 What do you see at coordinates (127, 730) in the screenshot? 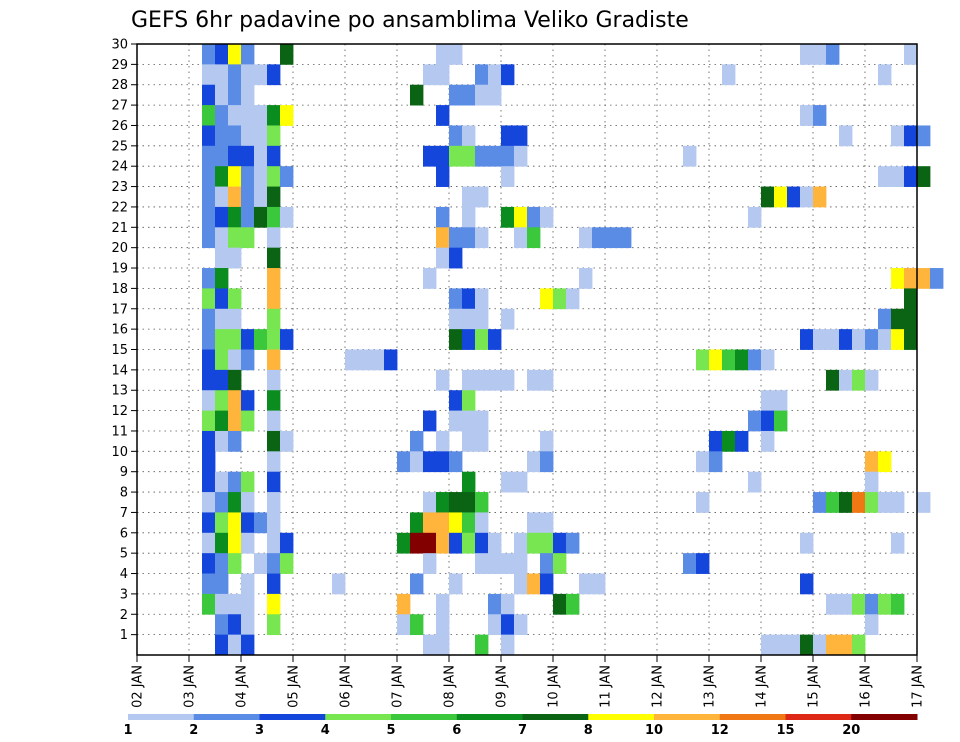
I see `colorbar-label: 1` at bounding box center [127, 730].